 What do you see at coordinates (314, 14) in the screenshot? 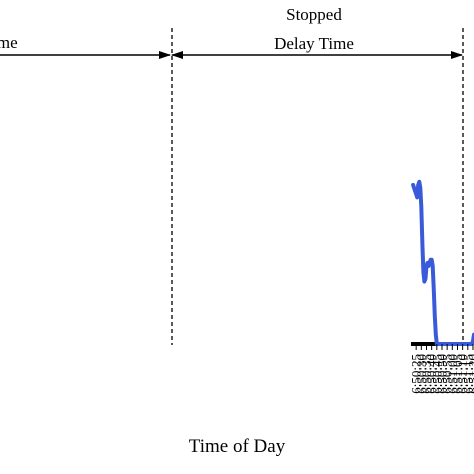
I see `right-interval-label-line1: Stopped` at bounding box center [314, 14].